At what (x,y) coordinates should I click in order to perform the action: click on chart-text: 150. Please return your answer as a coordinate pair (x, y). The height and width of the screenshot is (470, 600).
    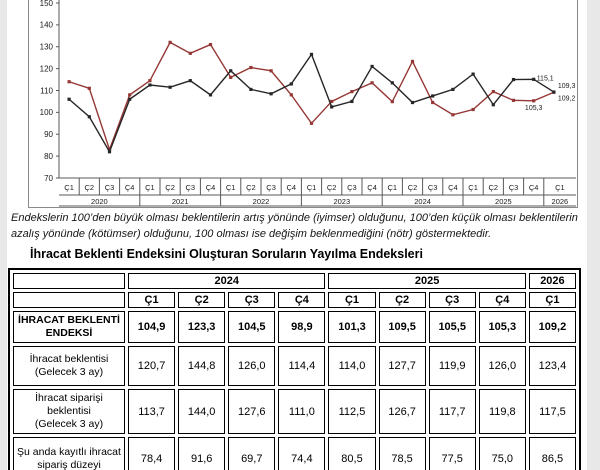
    Looking at the image, I should click on (47, 4).